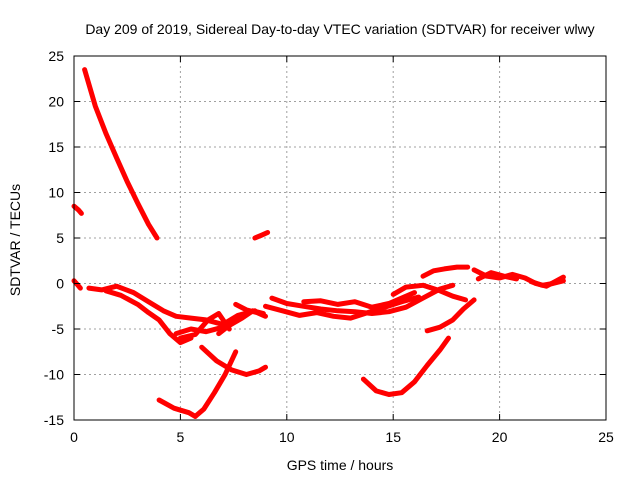  I want to click on y-tick-label: 15, so click(56, 147).